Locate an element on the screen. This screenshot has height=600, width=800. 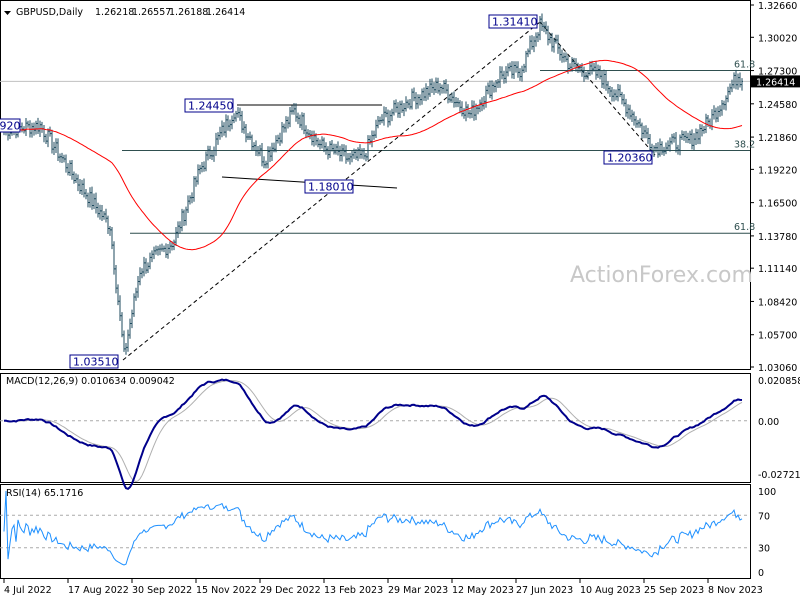
date-tick-label: 15 Nov 2022 is located at coordinates (226, 590).